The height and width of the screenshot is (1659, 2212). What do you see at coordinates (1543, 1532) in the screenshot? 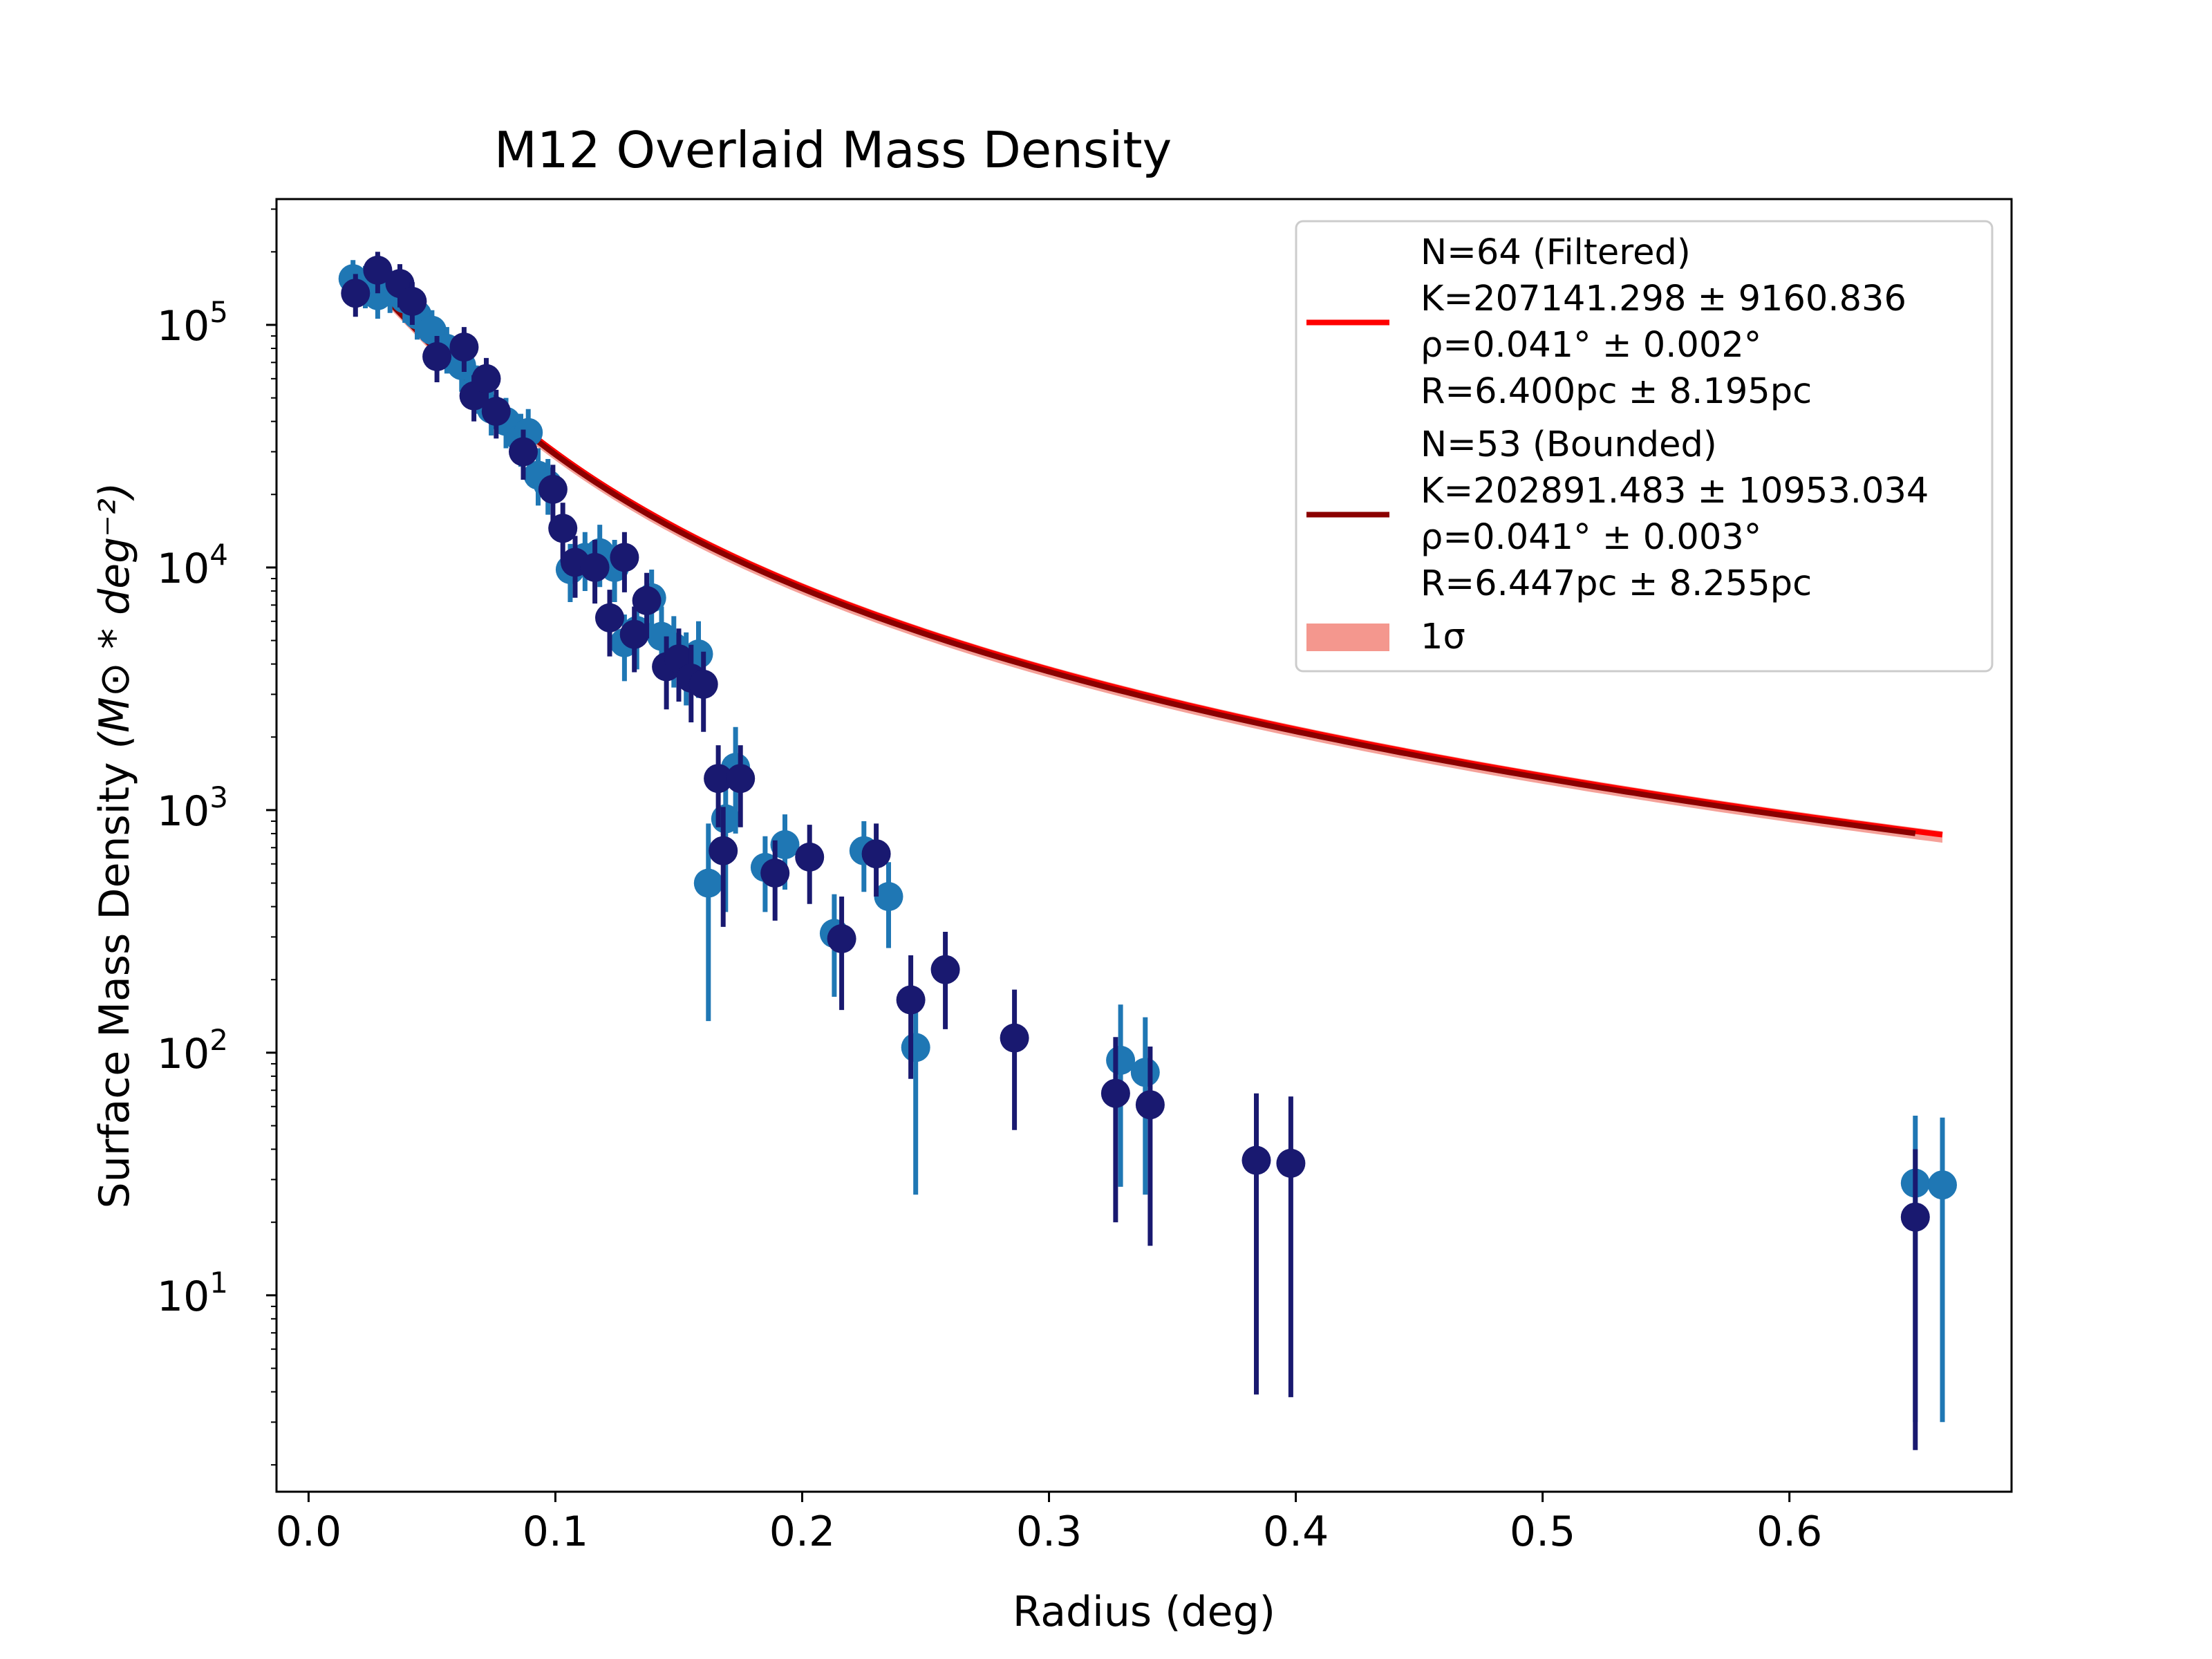
I see `x-tick-label: 0.5` at bounding box center [1543, 1532].